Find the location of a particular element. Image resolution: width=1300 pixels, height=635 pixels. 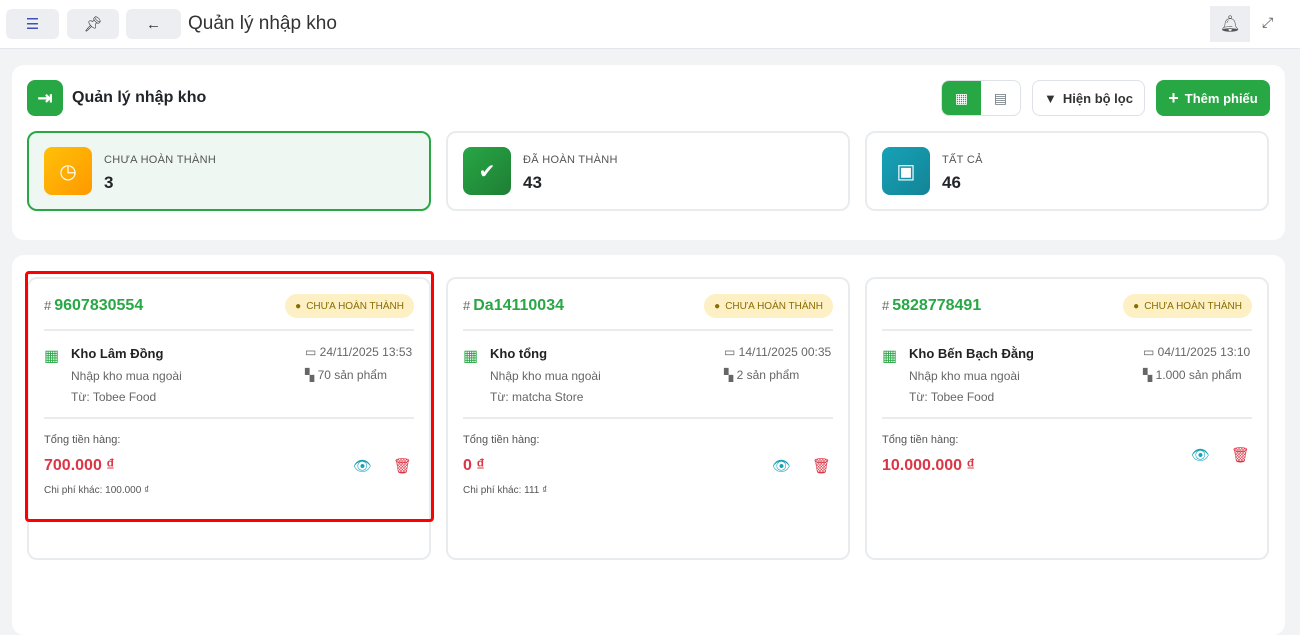

add-receipt-button: + Thêm phiếu is located at coordinates (1213, 98).